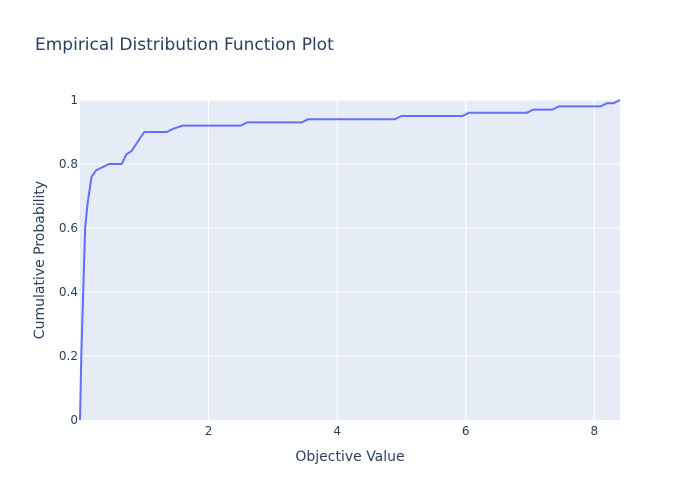 This screenshot has width=700, height=500. Describe the element at coordinates (74, 420) in the screenshot. I see `y-tick-label: 0` at that location.